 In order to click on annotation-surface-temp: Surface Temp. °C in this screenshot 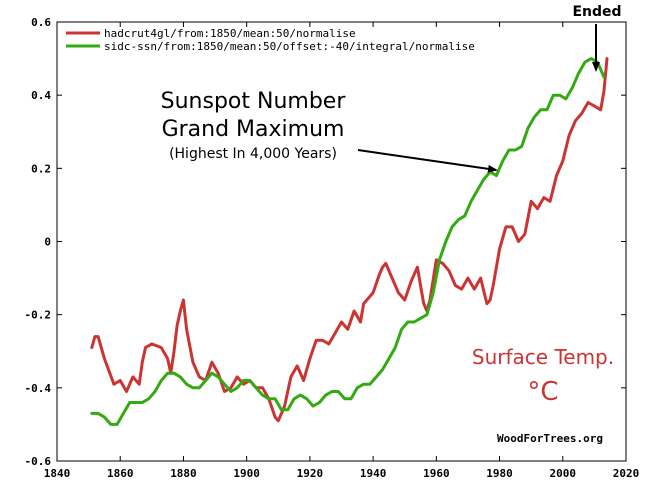, I will do `click(543, 376)`.